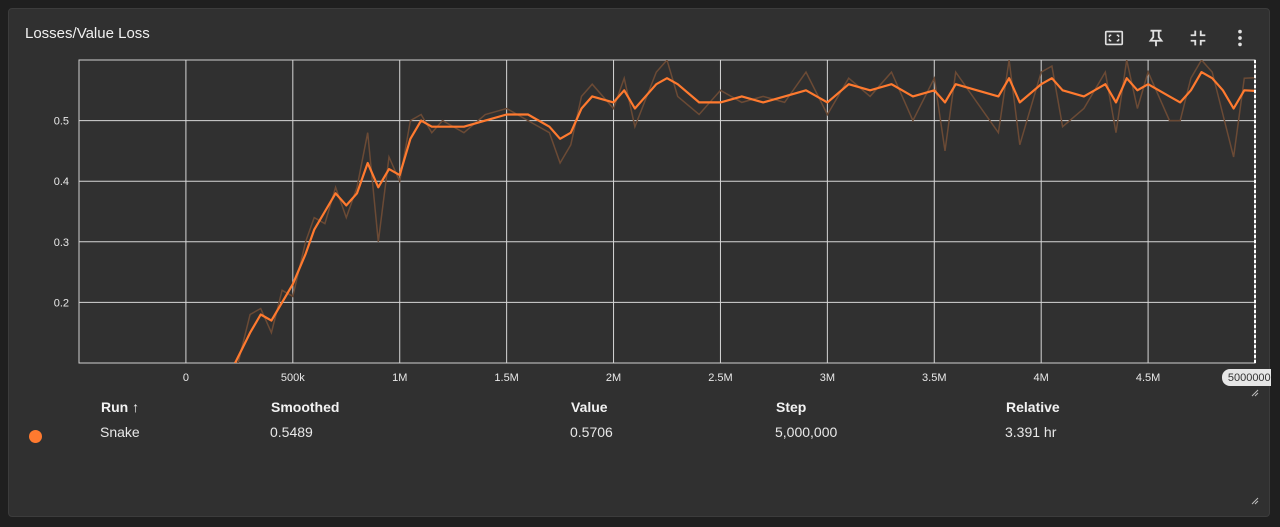 This screenshot has height=527, width=1280. I want to click on fit-domain-button, so click(1114, 38).